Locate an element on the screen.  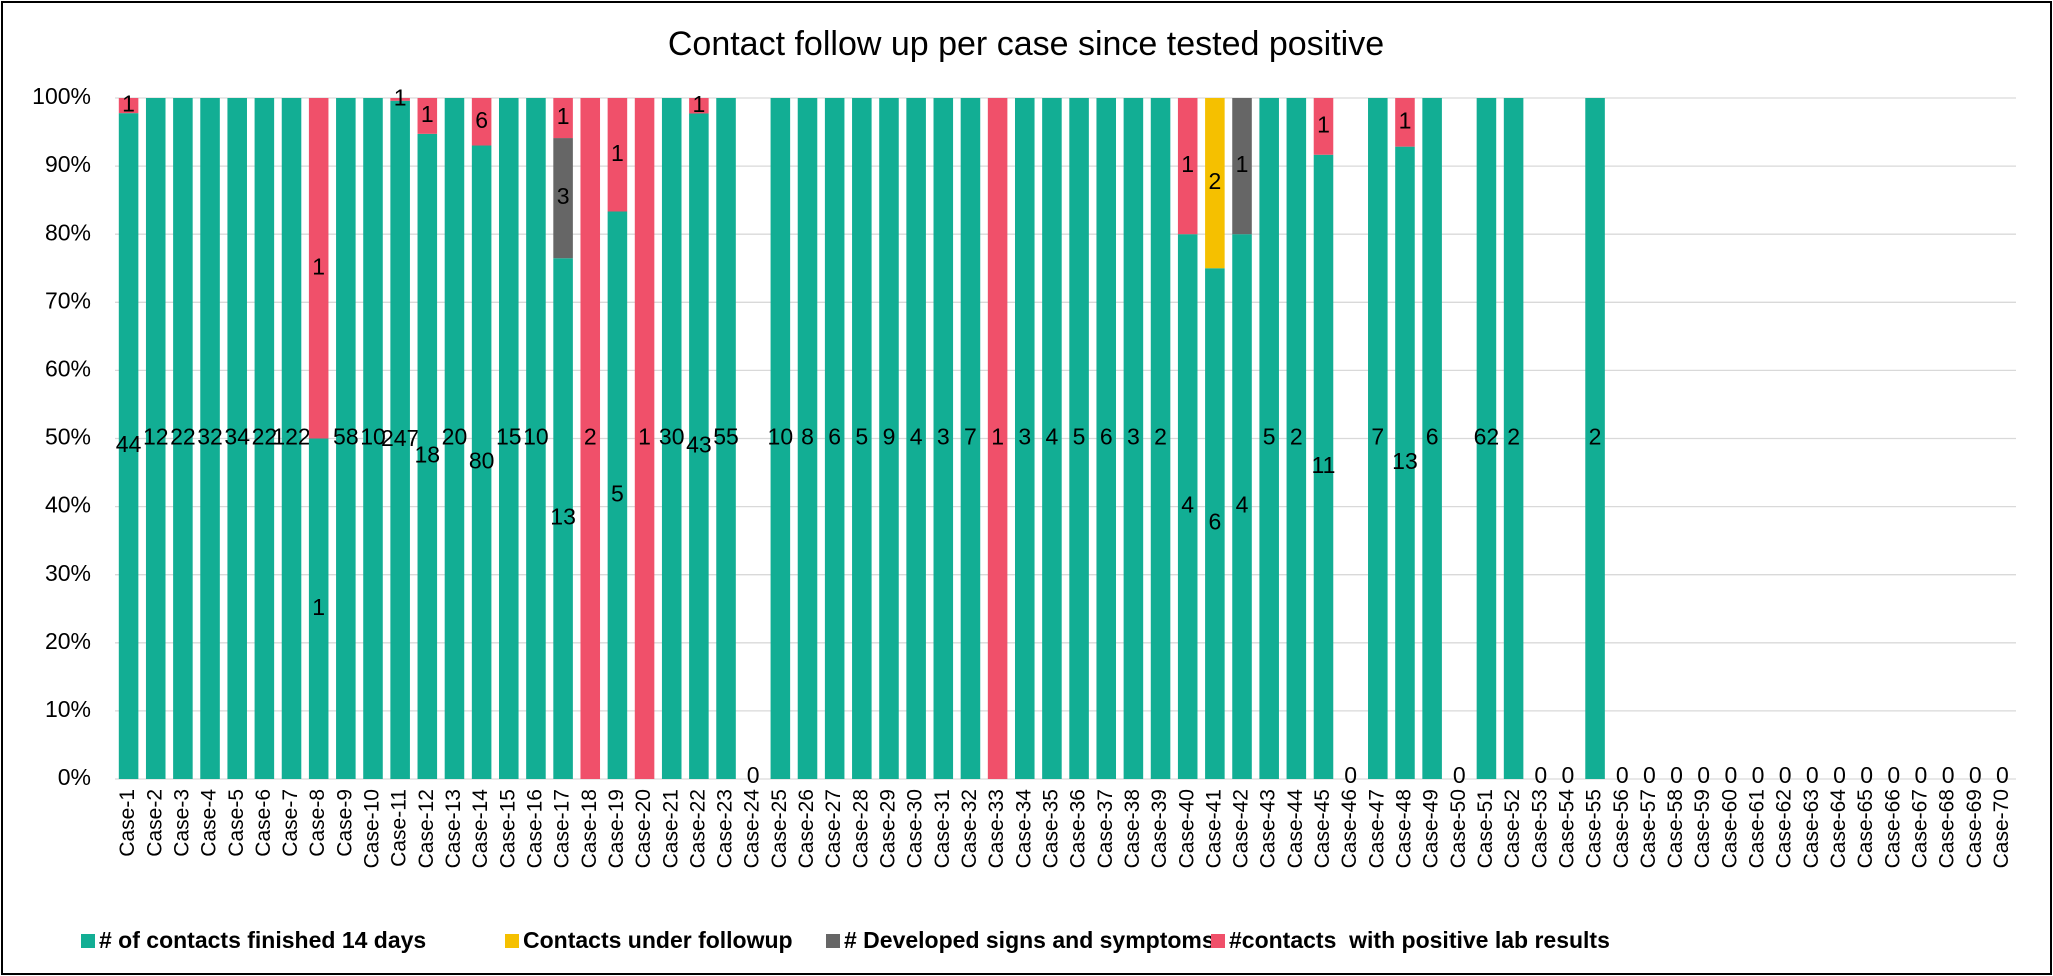
x-tick-label: Case-25 is located at coordinates (779, 828).